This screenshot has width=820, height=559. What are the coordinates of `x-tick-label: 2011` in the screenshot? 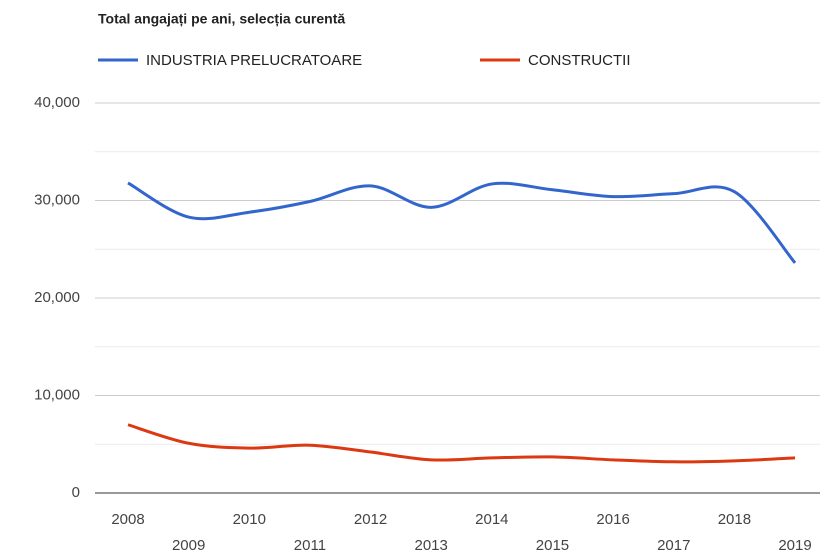 It's located at (310, 545).